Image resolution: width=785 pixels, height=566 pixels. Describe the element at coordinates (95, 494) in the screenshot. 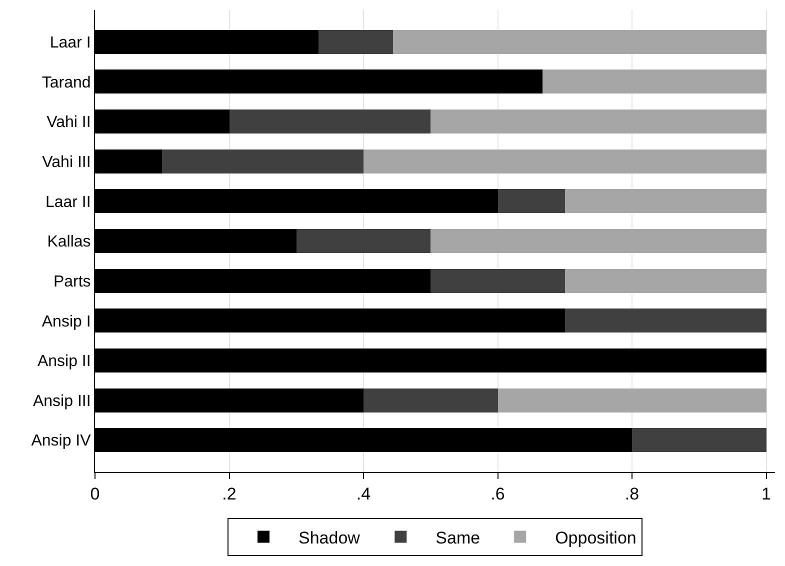

I see `x-tick-label: 0` at that location.